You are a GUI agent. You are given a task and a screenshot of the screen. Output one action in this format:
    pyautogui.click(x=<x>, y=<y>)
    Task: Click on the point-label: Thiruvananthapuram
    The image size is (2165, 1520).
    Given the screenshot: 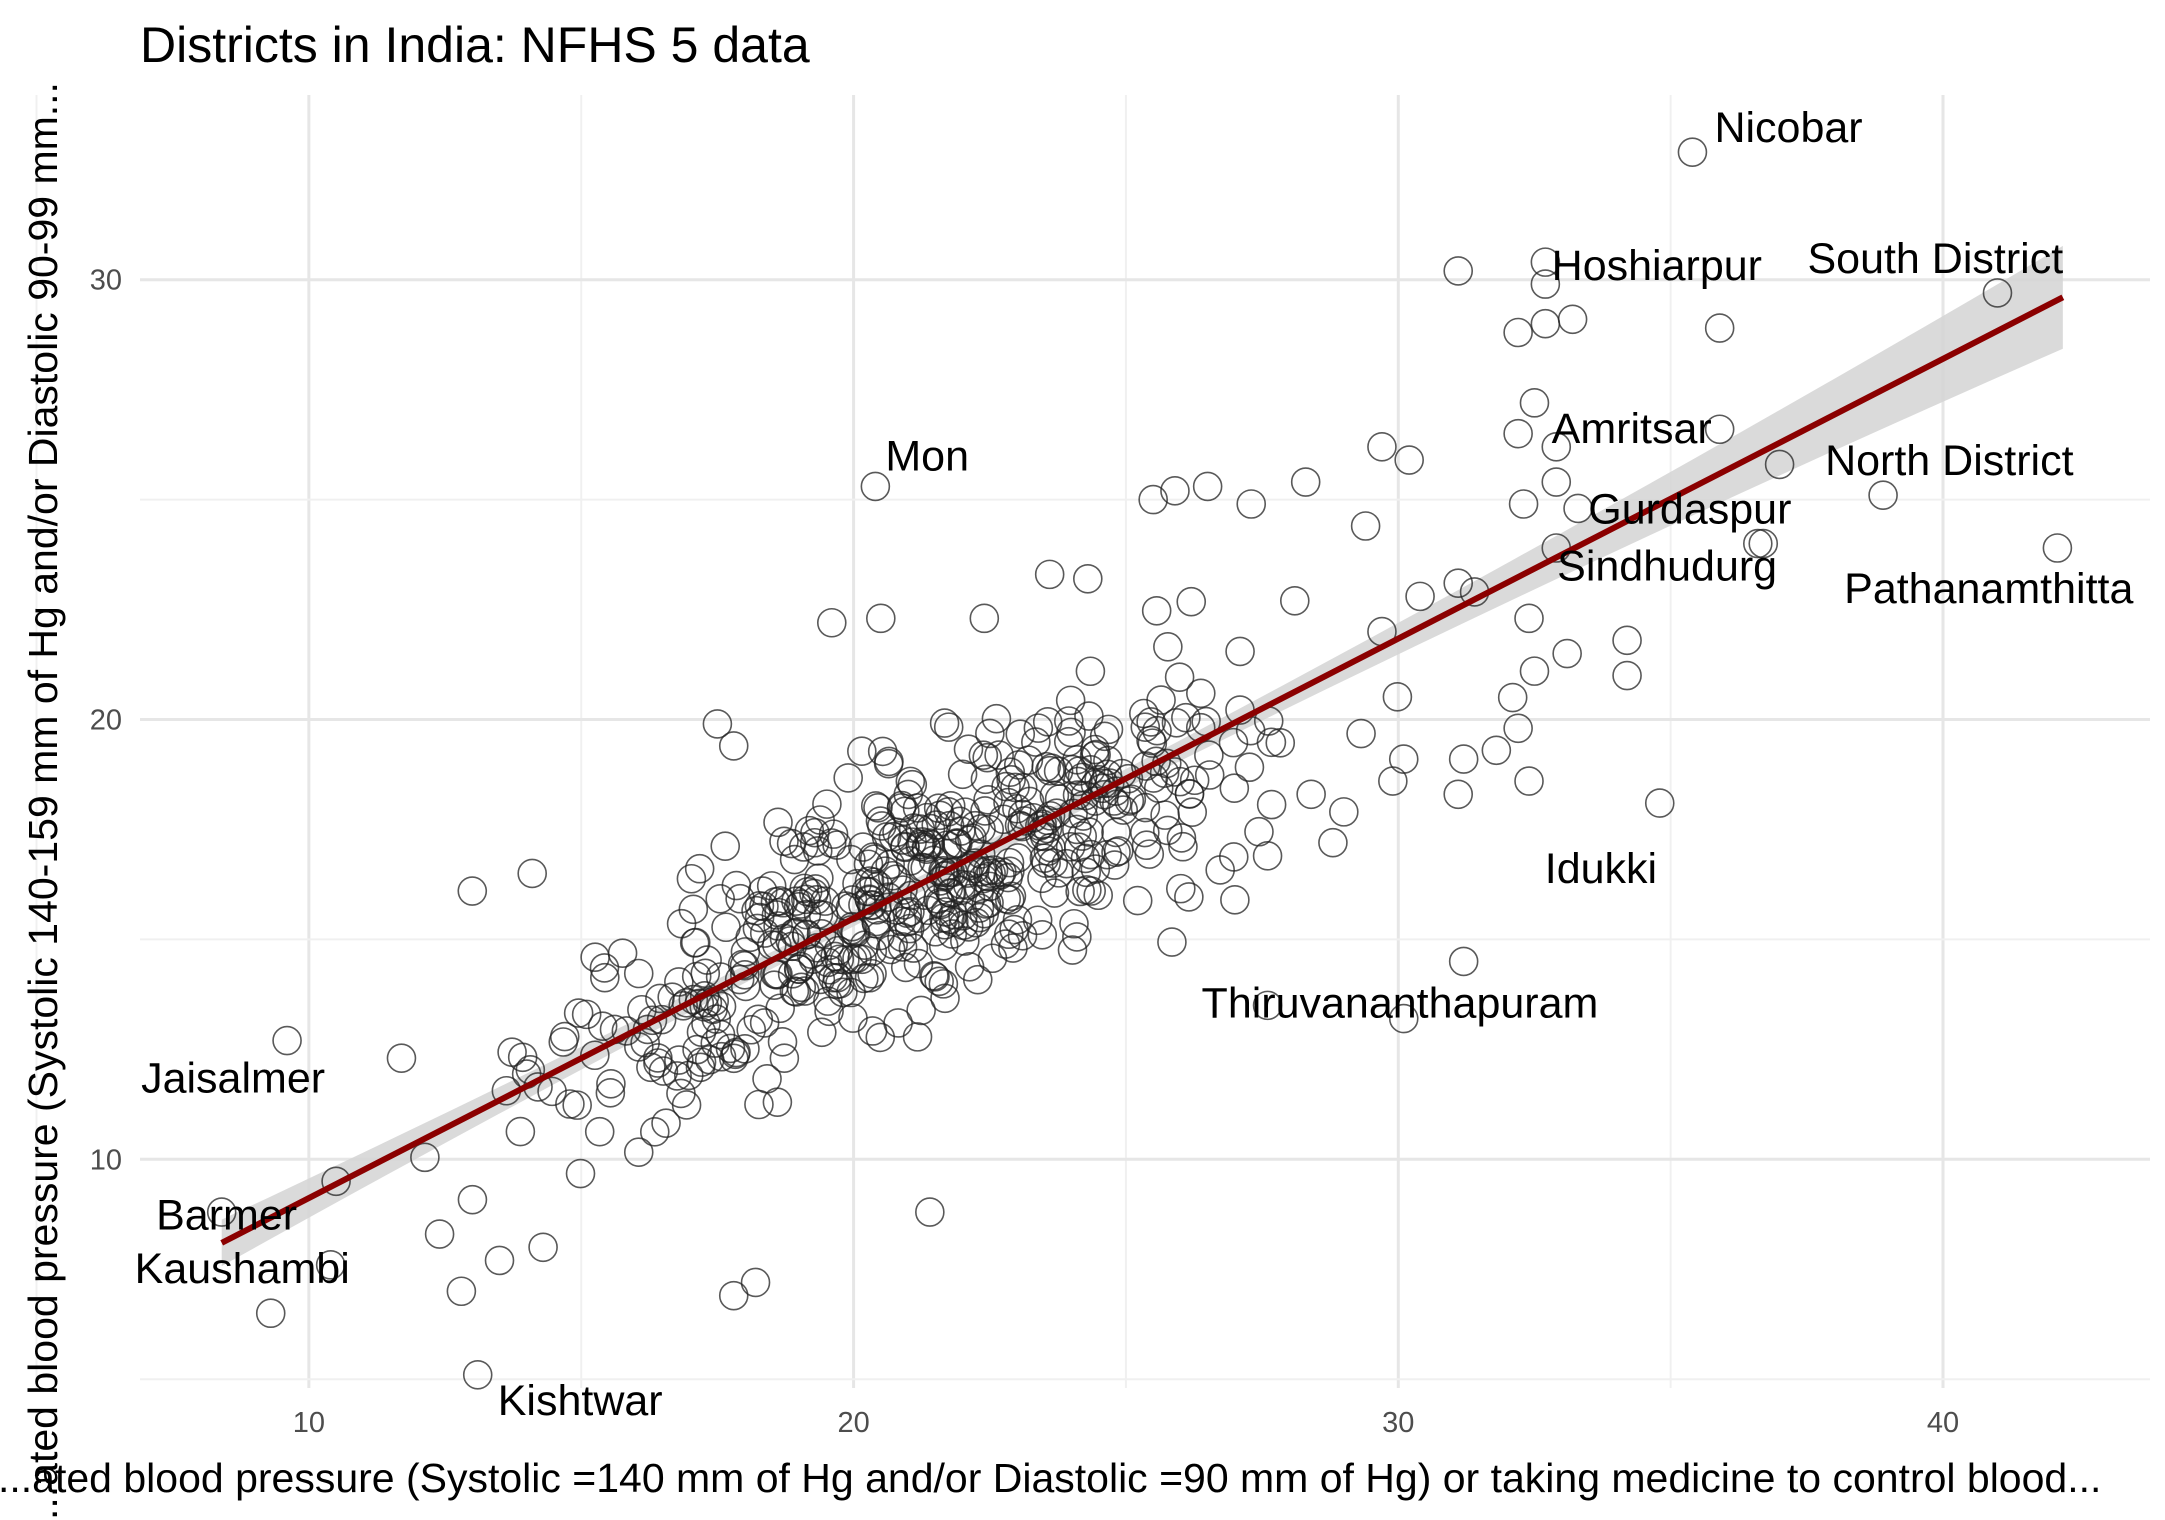 What is the action you would take?
    pyautogui.click(x=1400, y=1003)
    